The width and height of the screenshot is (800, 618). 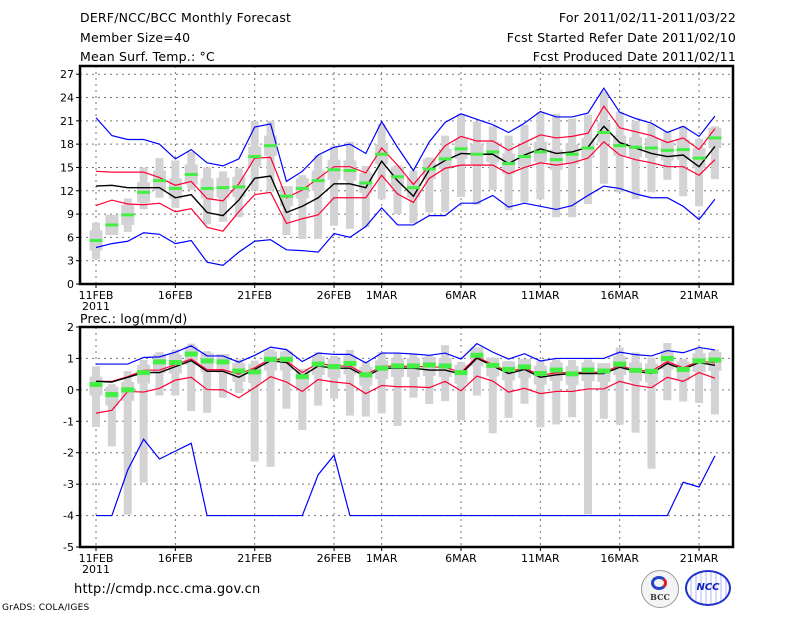 What do you see at coordinates (461, 295) in the screenshot?
I see `x-tick-label: 6MAR` at bounding box center [461, 295].